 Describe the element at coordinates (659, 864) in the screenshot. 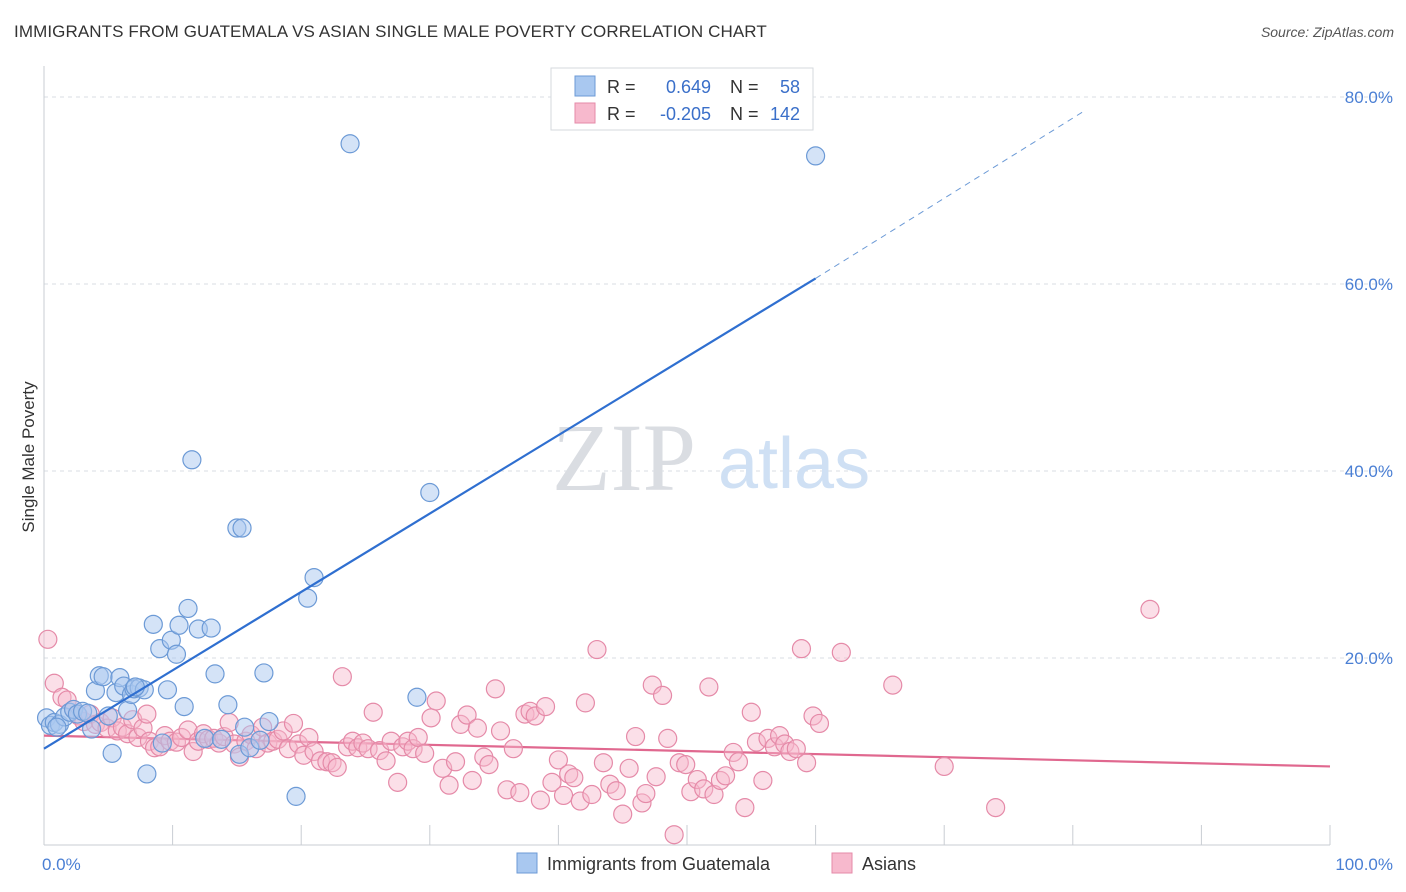

I see `legend-label-guatemala: Immigrants from Guatemala` at that location.